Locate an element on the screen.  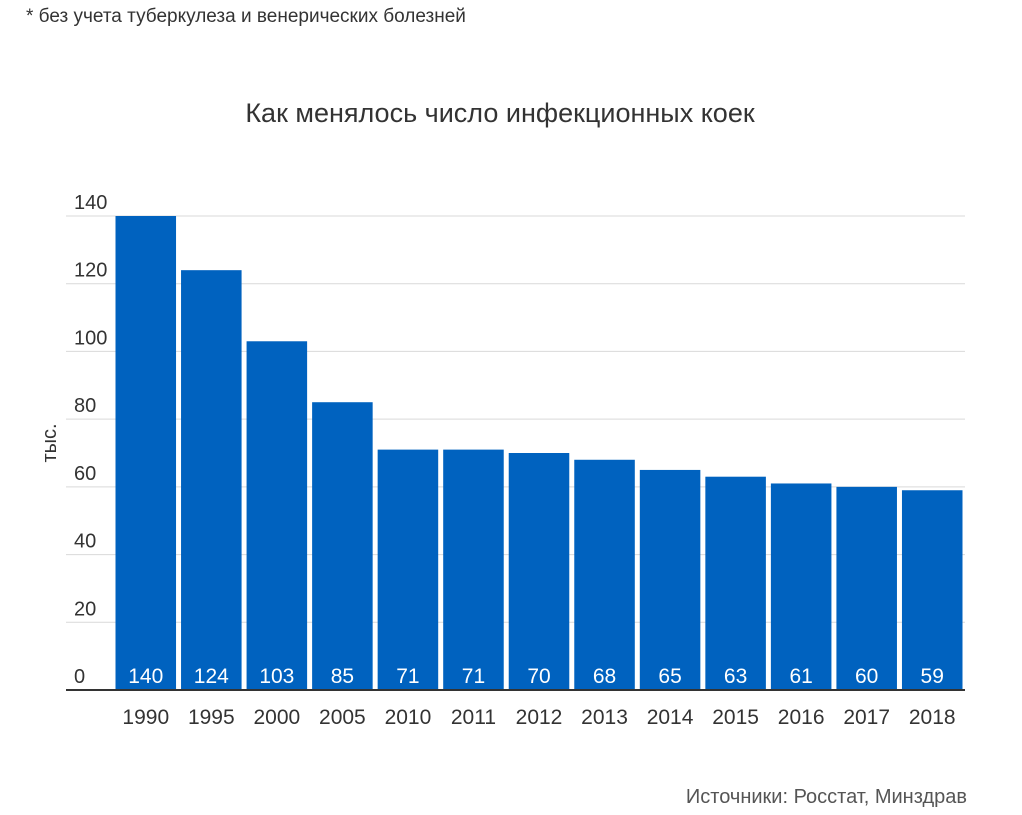
data-label: 61 is located at coordinates (800, 676).